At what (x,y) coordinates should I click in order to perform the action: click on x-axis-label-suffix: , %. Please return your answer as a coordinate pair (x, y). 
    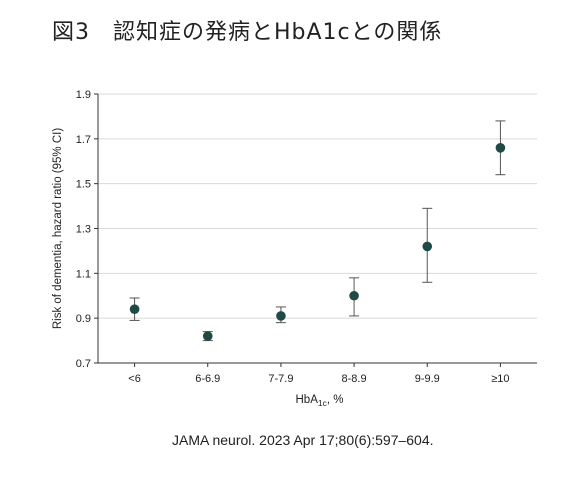
    Looking at the image, I should click on (335, 400).